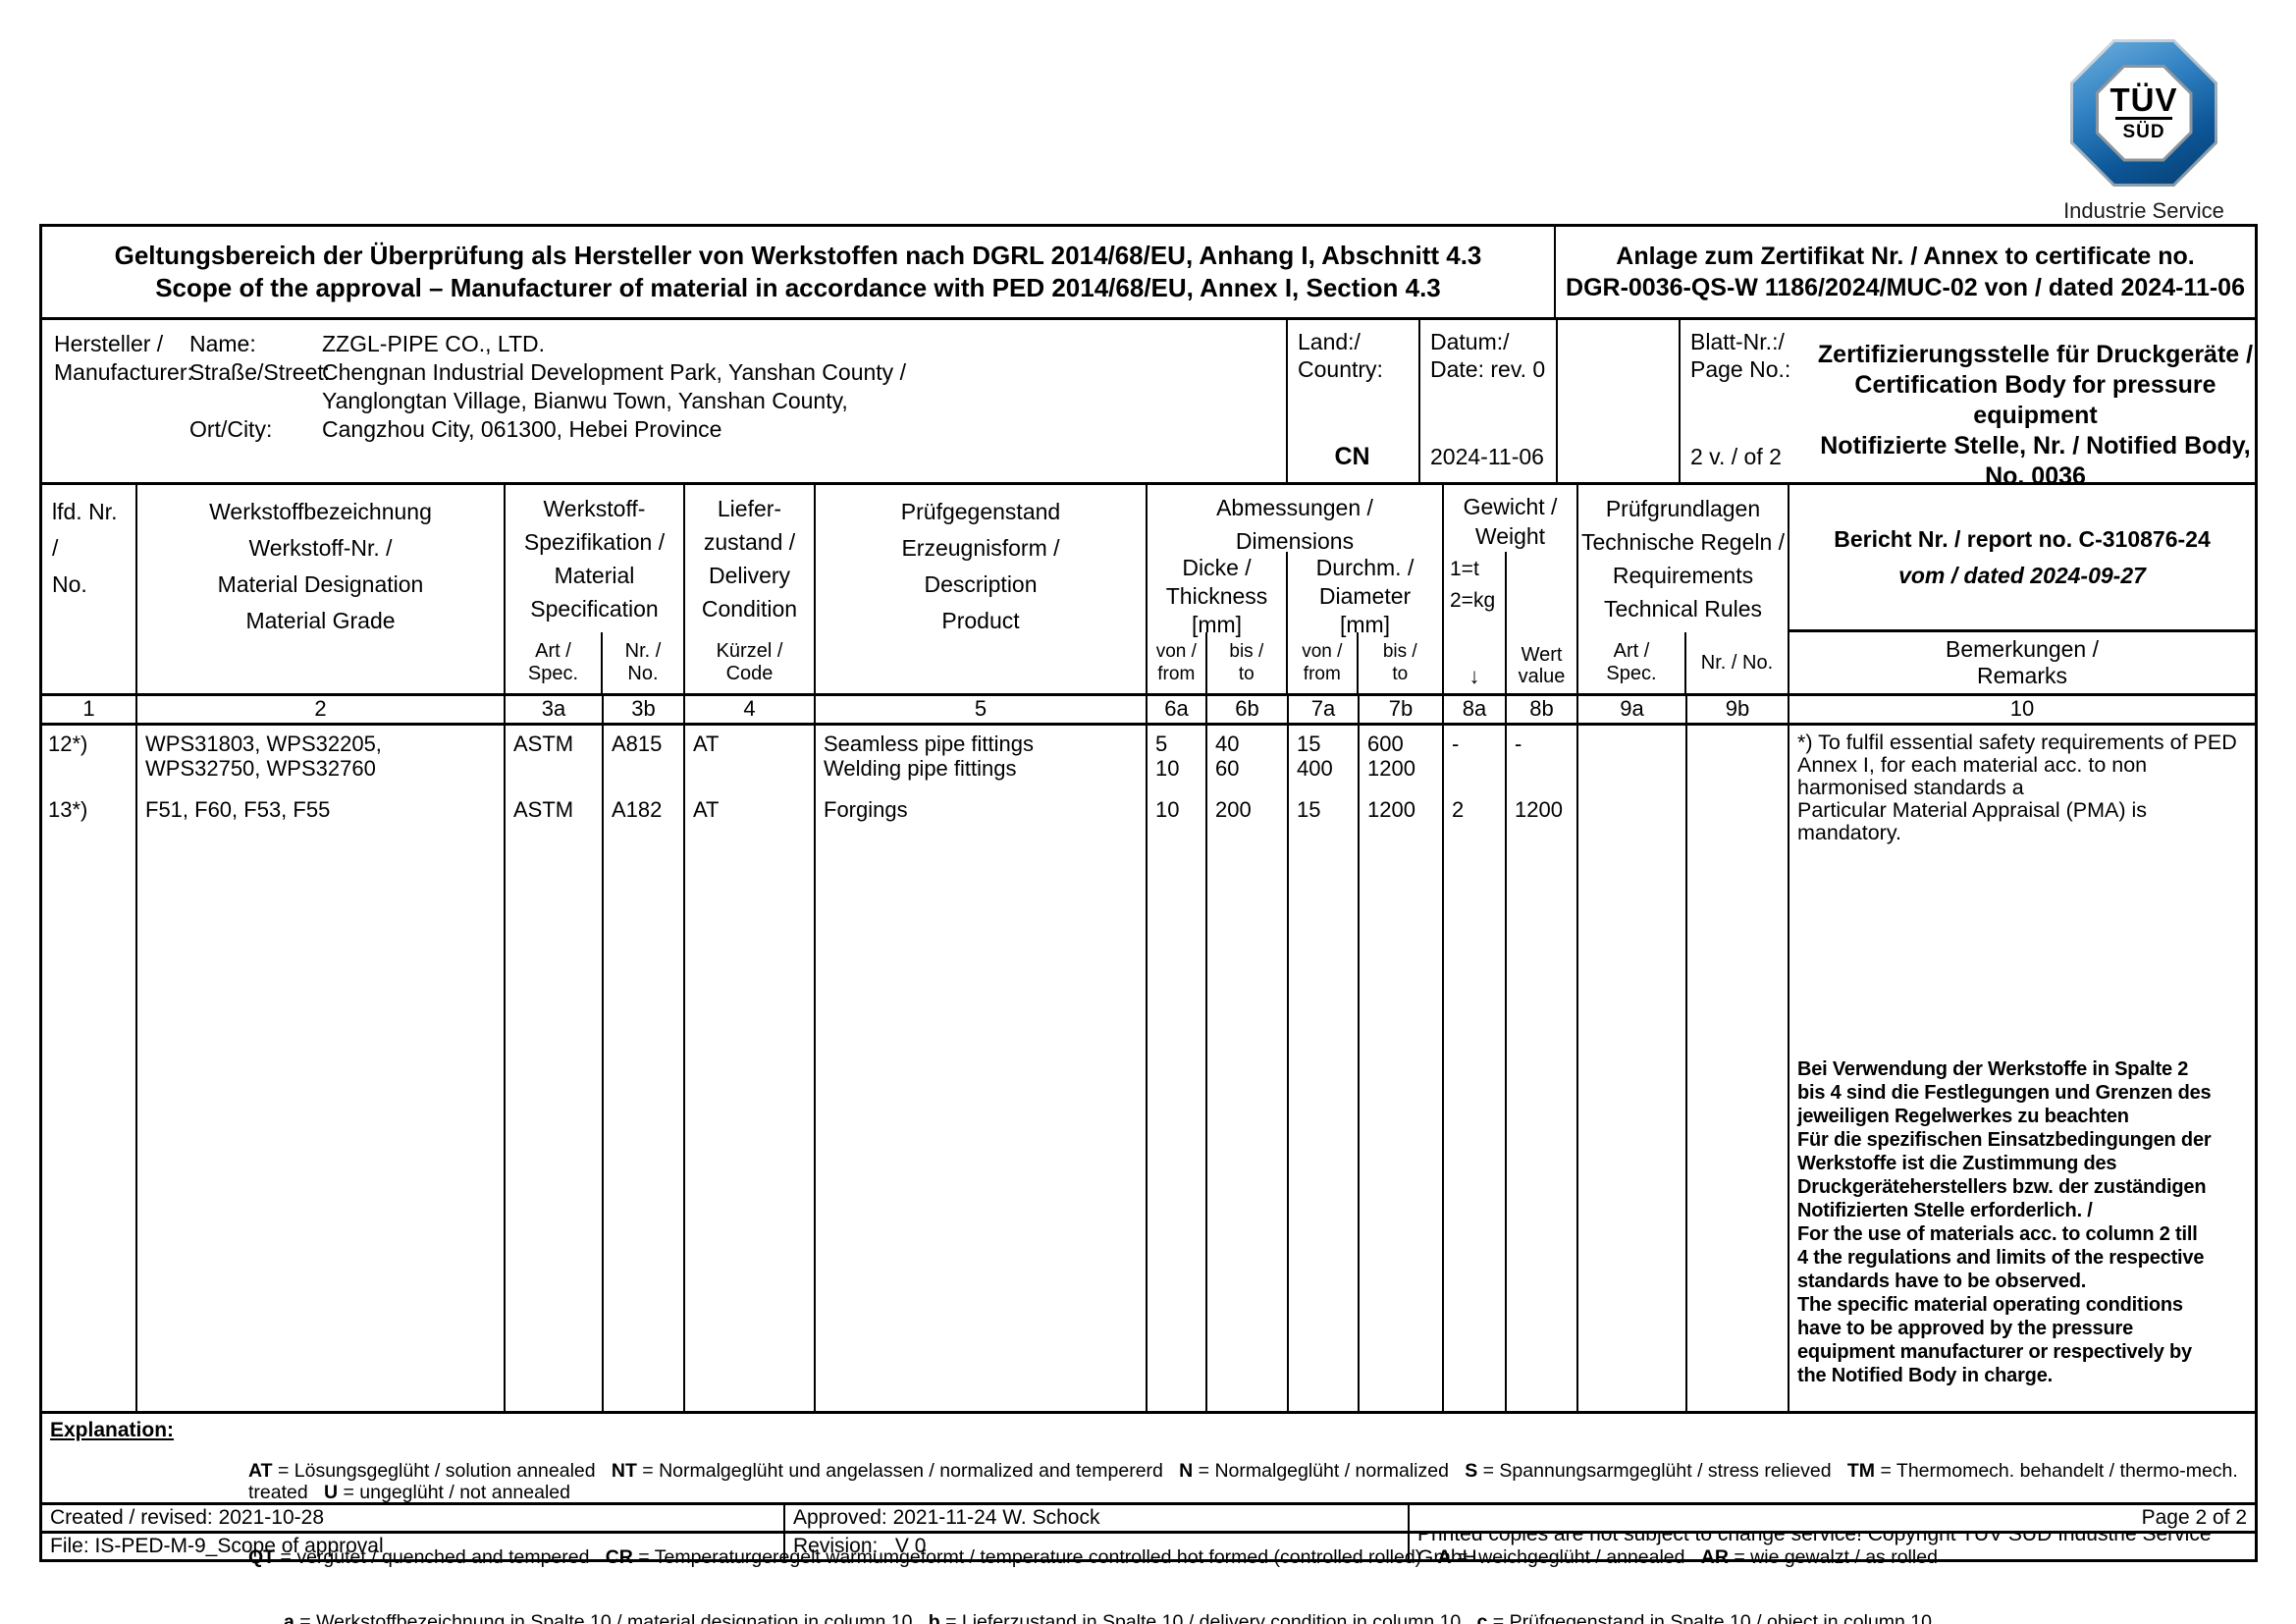 The height and width of the screenshot is (1624, 2296). Describe the element at coordinates (637, 809) in the screenshot. I see `row2-spec-no: A182` at that location.